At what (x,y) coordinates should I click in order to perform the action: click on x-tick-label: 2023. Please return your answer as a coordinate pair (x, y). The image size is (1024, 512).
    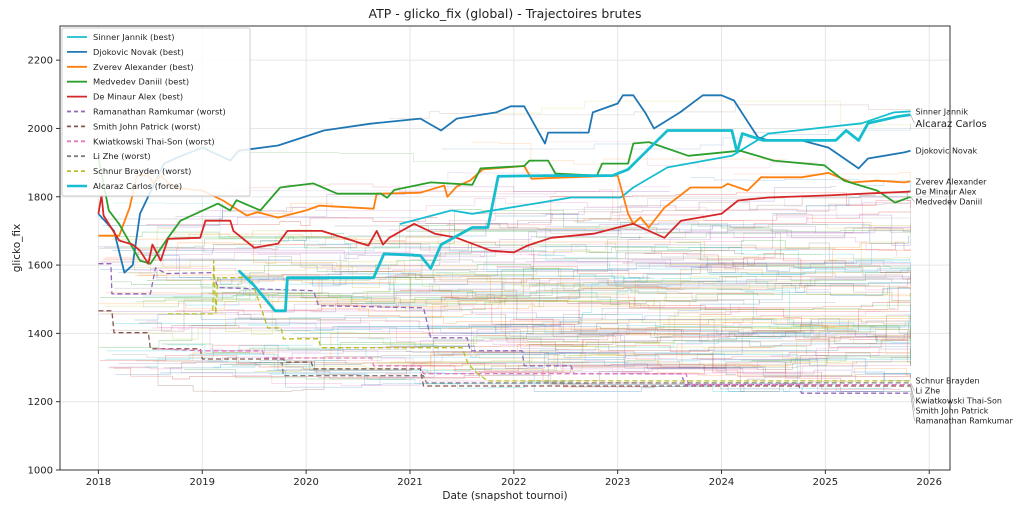
    Looking at the image, I should click on (617, 482).